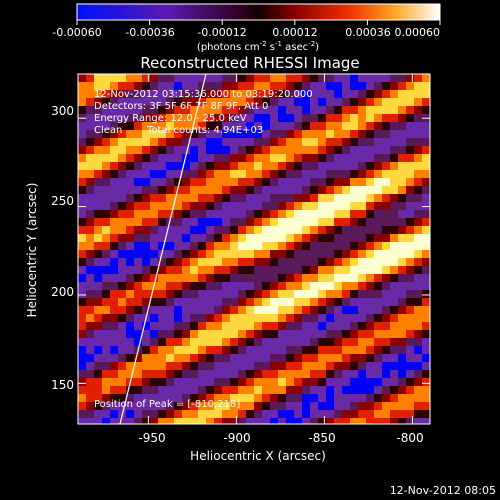 This screenshot has height=500, width=500. I want to click on y-tick-label: 200, so click(62, 292).